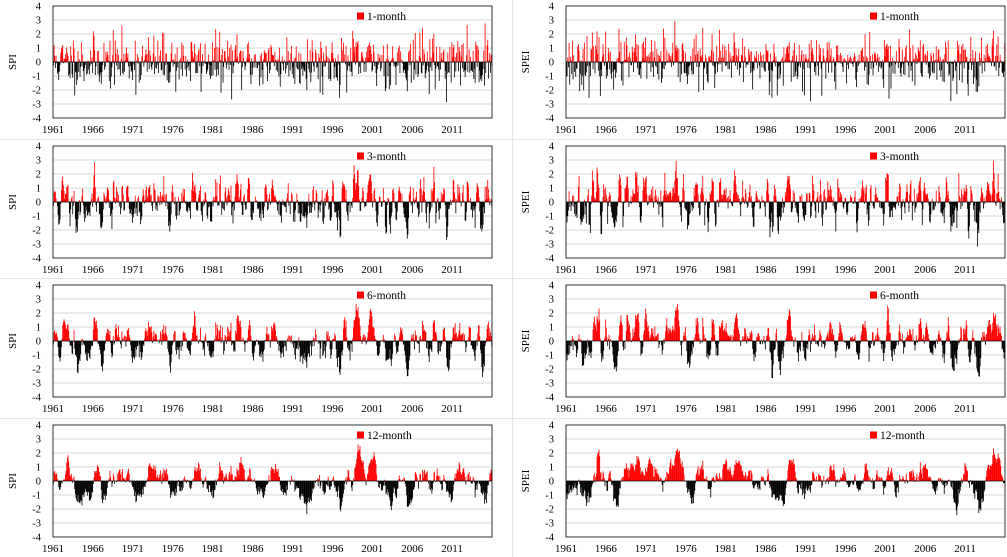 The height and width of the screenshot is (557, 1007). What do you see at coordinates (551, 189) in the screenshot?
I see `y-tick-label: 1` at bounding box center [551, 189].